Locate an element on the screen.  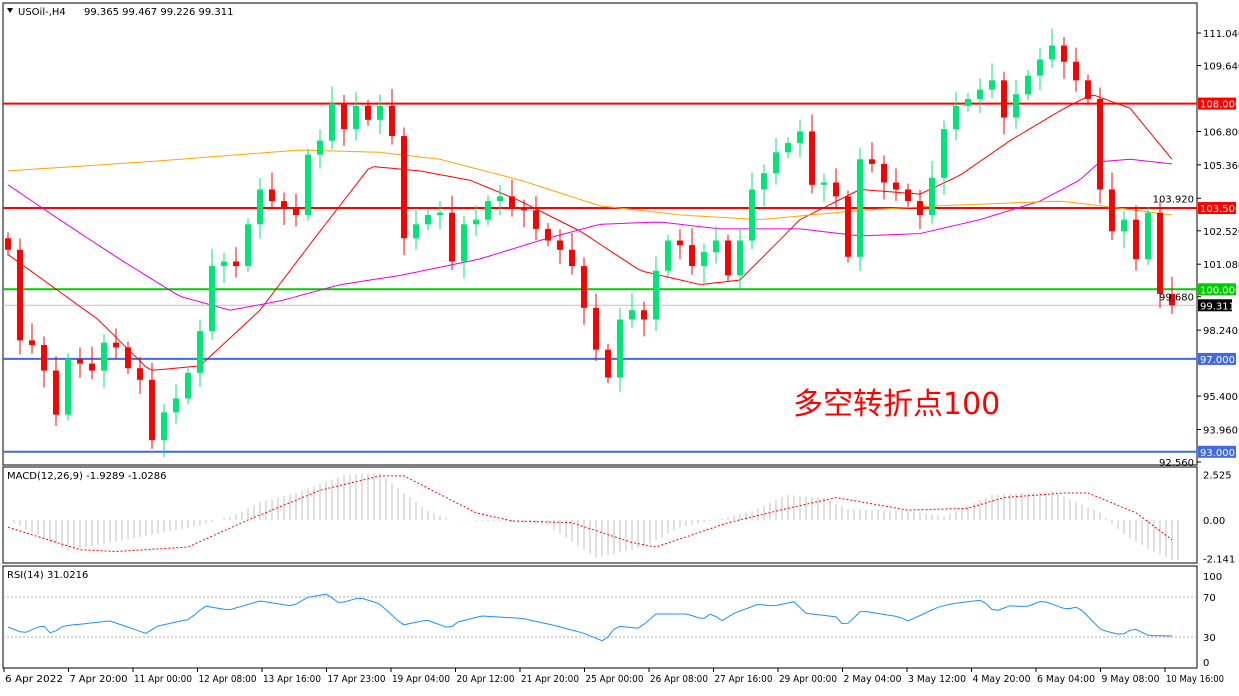
time-tick-label: 25 Apr 00:00 is located at coordinates (615, 679).